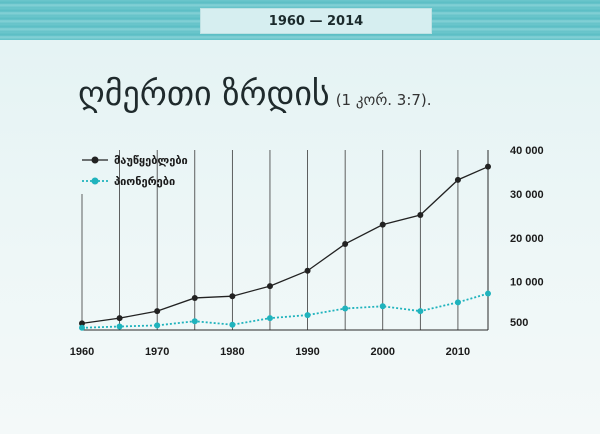 The image size is (600, 434). Describe the element at coordinates (135, 171) in the screenshot. I see `legend: მაუწყებლები პიონერები` at that location.